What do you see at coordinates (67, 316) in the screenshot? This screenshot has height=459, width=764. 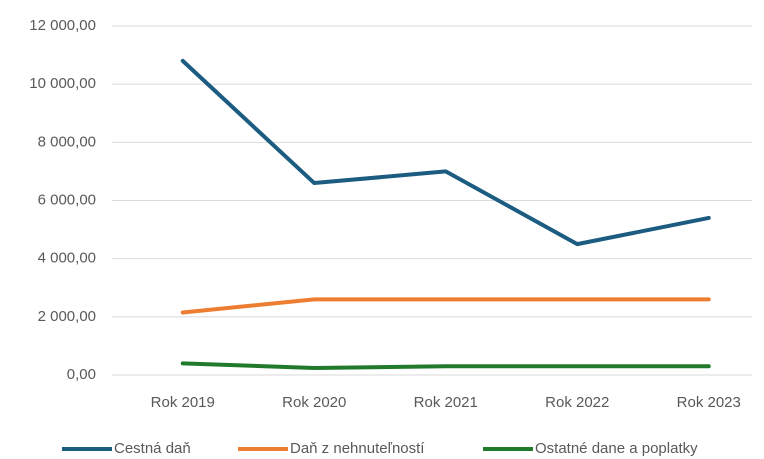 I see `y-tick-label: 2 000,00` at bounding box center [67, 316].